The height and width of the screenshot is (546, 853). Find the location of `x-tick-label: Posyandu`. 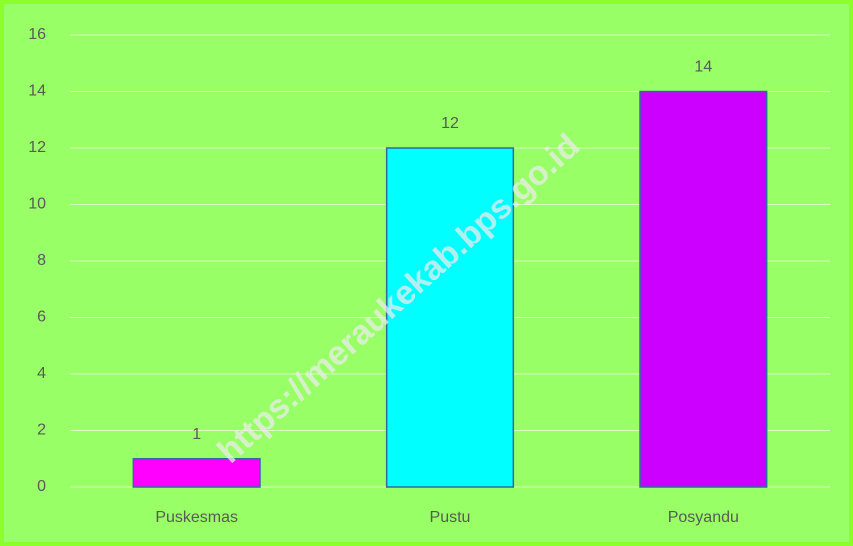

x-tick-label: Posyandu is located at coordinates (703, 517).